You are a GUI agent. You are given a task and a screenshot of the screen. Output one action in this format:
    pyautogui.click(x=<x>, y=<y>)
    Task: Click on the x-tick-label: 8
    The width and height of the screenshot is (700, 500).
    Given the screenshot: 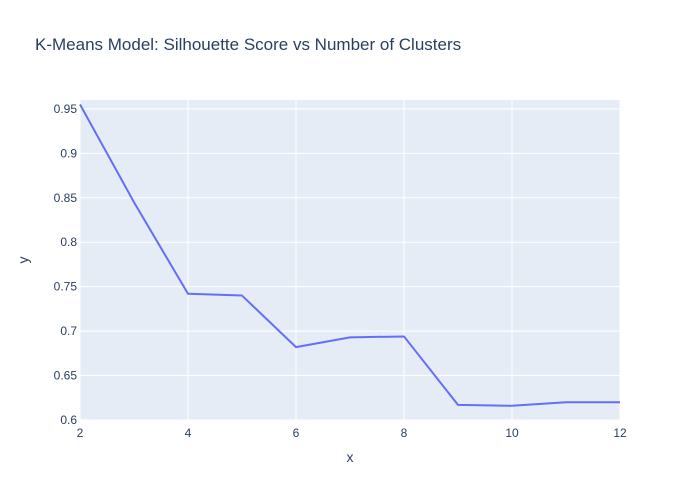 What is the action you would take?
    pyautogui.click(x=404, y=433)
    